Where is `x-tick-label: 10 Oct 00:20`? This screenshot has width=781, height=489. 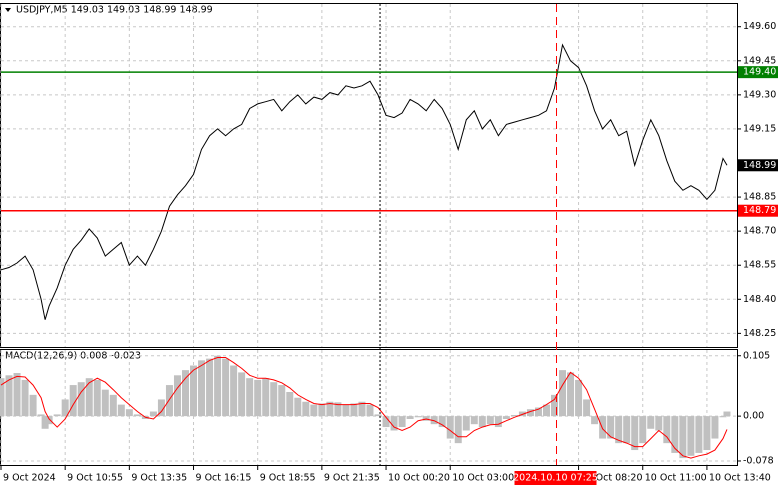 x-tick-label: 10 Oct 00:20 is located at coordinates (419, 478).